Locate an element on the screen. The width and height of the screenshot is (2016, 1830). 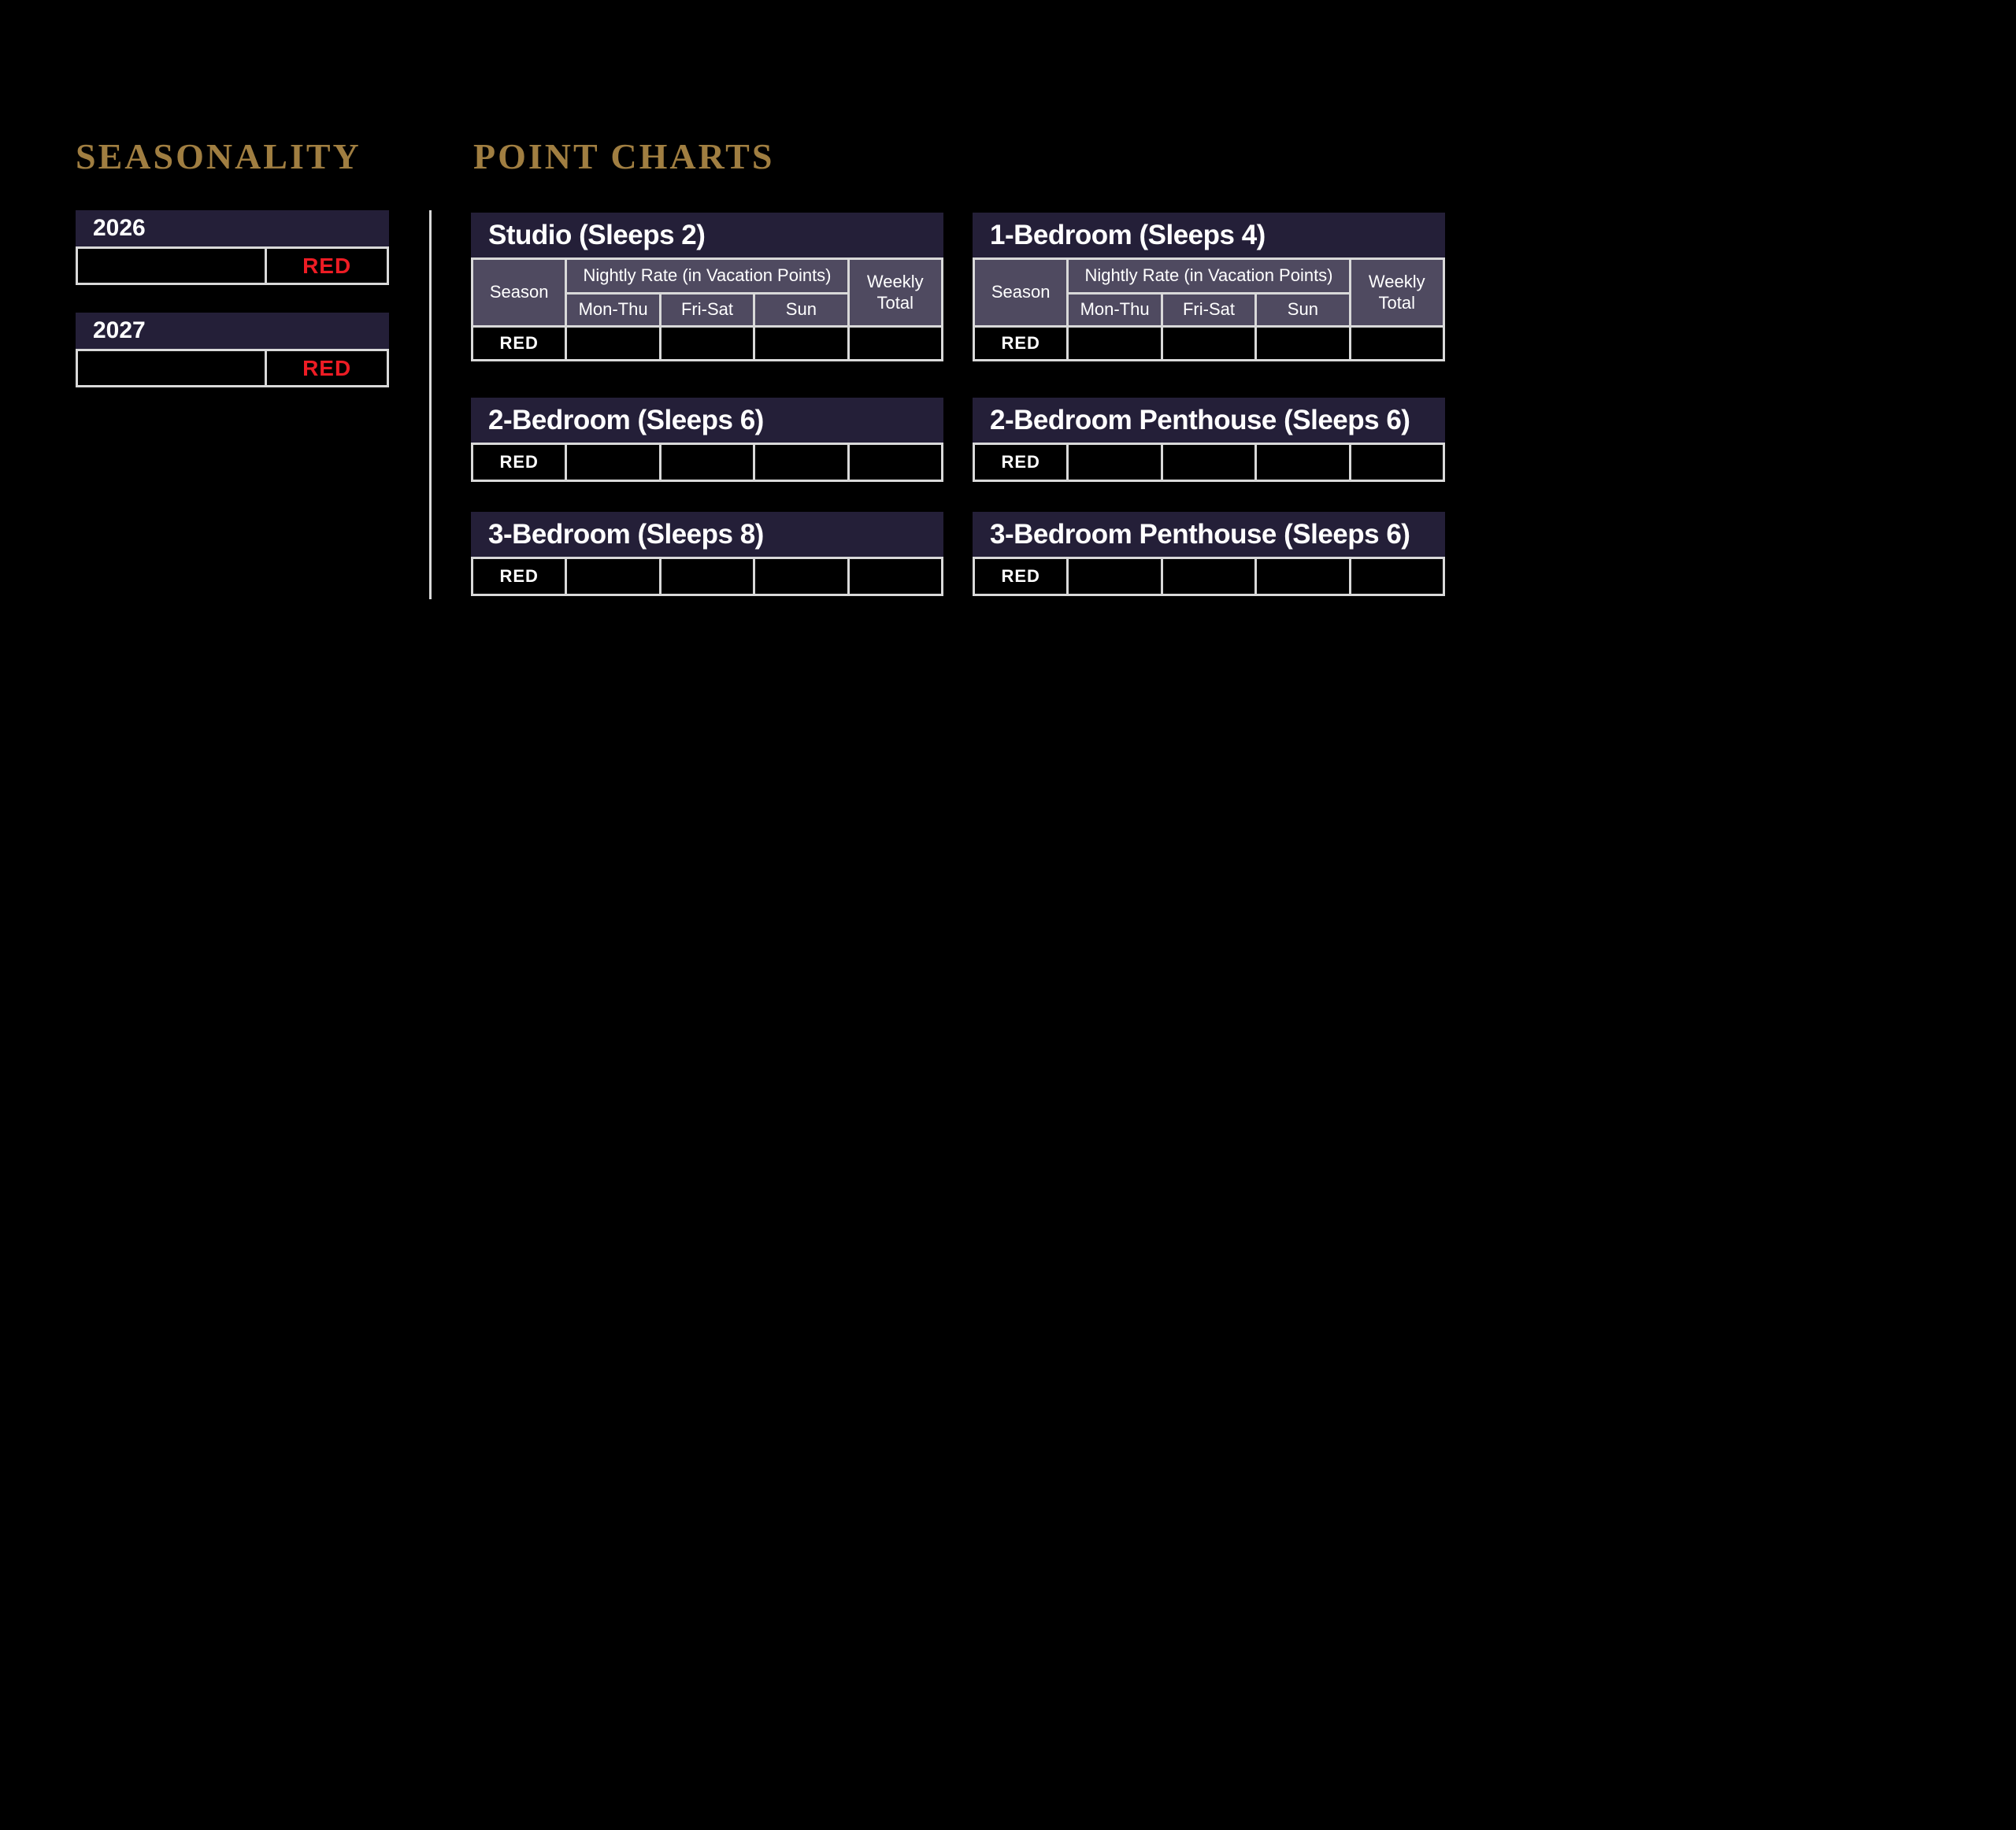
table-title: 2-Bedroom (Sleeps 6) is located at coordinates (707, 420).